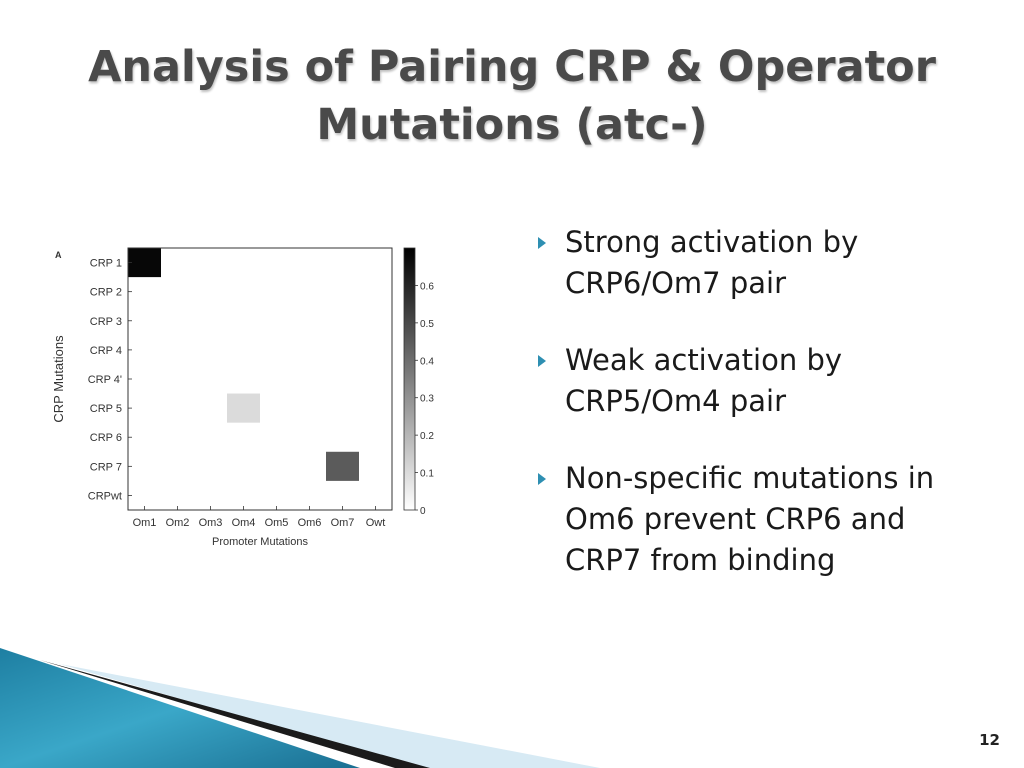  I want to click on colorbar-tick-label: 0.3, so click(427, 399).